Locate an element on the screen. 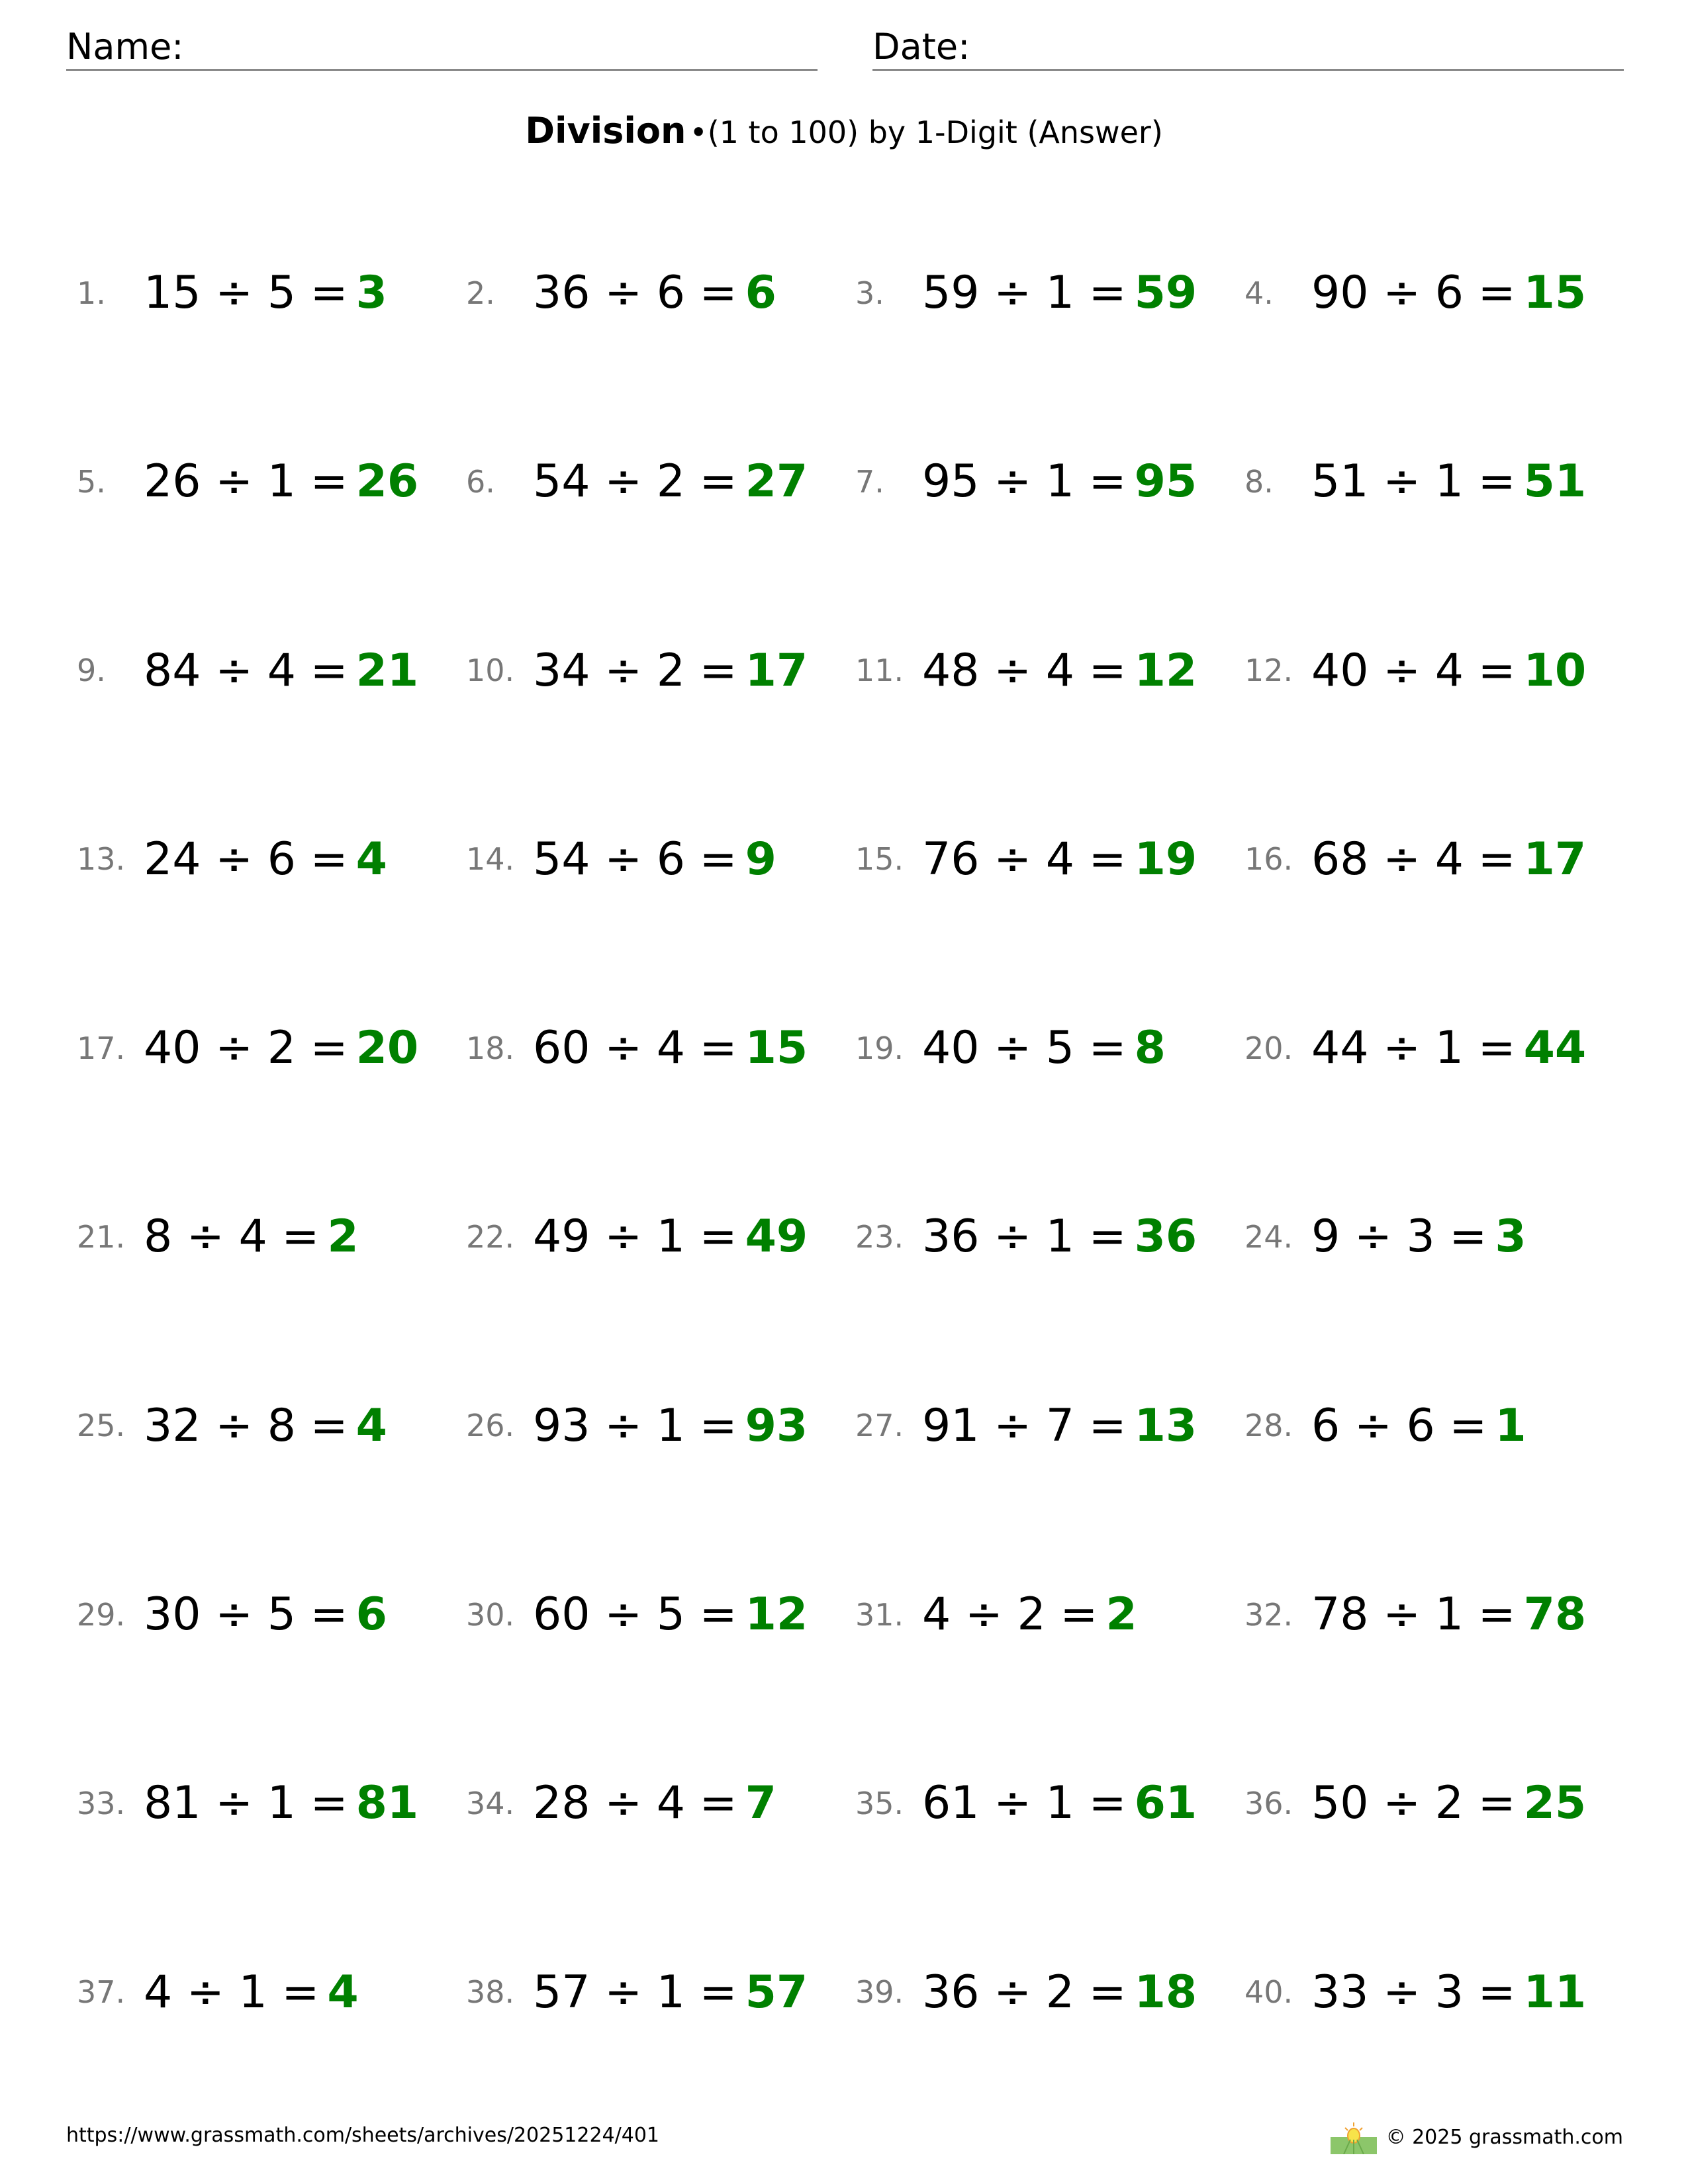  problem-answer: 19 is located at coordinates (1165, 859).